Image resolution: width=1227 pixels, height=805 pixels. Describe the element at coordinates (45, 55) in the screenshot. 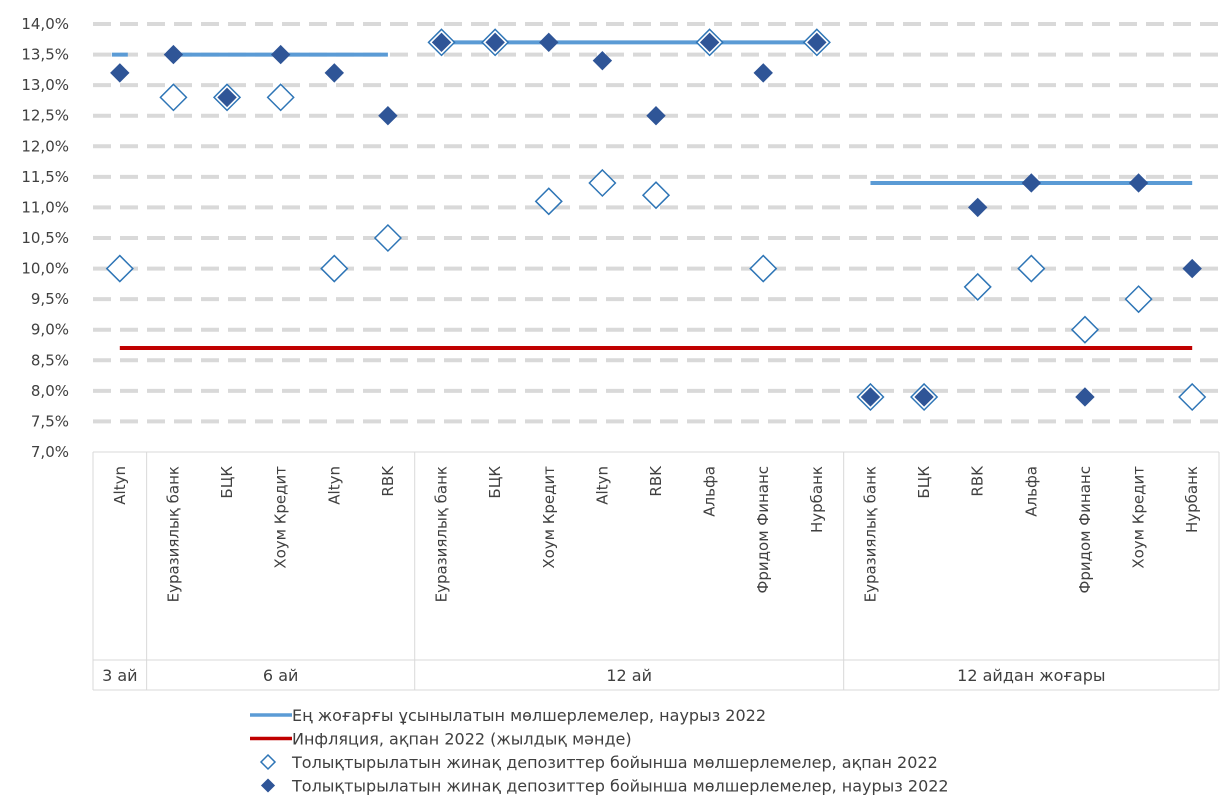

I see `y-tick-label: 13,5%` at that location.